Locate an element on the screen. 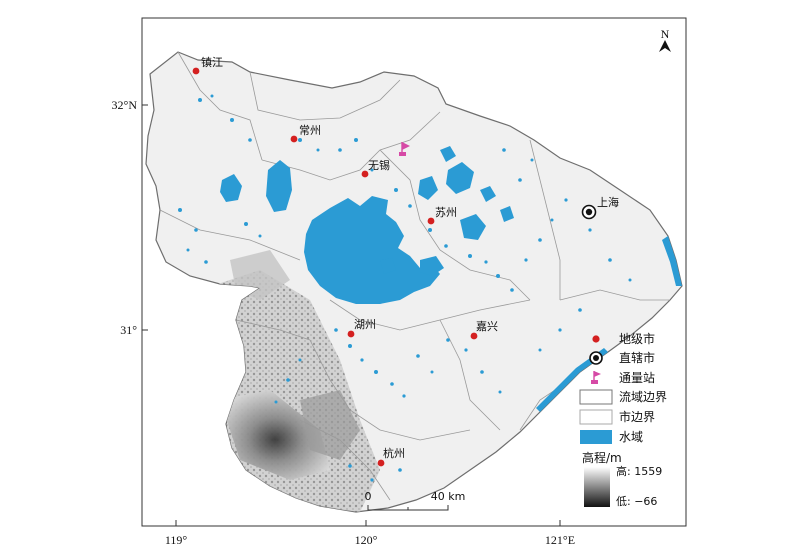  yangcheng-lake is located at coordinates (460, 178).